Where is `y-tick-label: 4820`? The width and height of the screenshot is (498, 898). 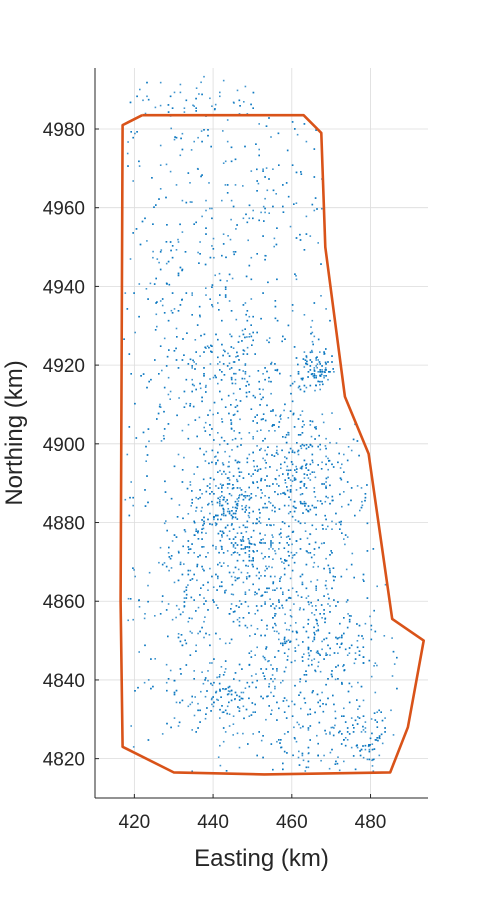 y-tick-label: 4820 is located at coordinates (64, 760).